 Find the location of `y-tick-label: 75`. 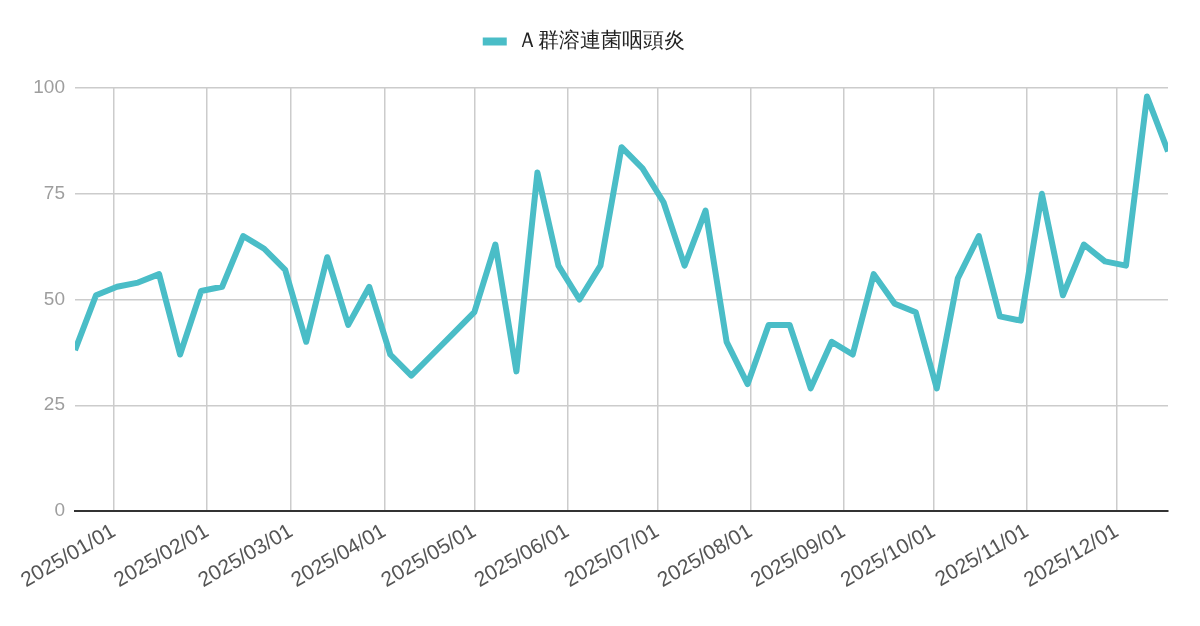

y-tick-label: 75 is located at coordinates (54, 192).